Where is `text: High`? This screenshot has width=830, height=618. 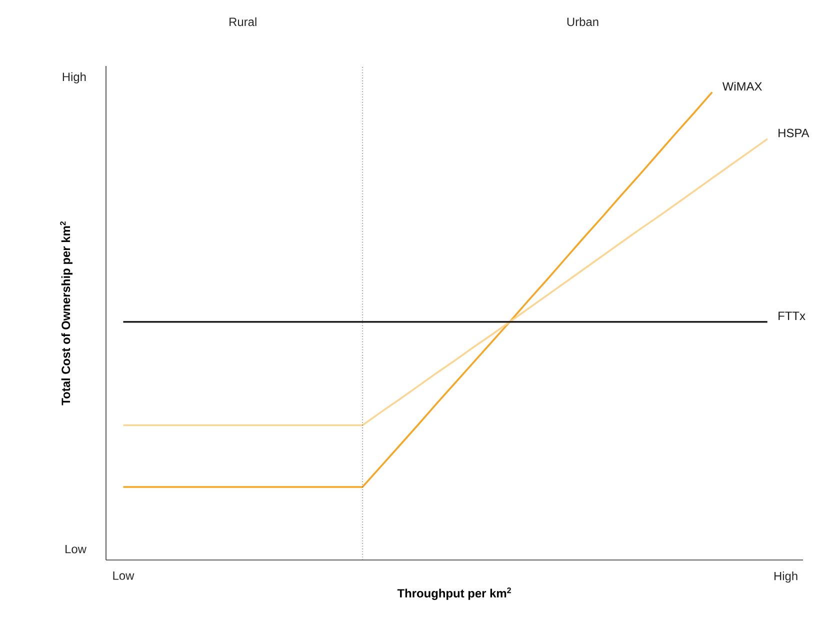
text: High is located at coordinates (74, 78).